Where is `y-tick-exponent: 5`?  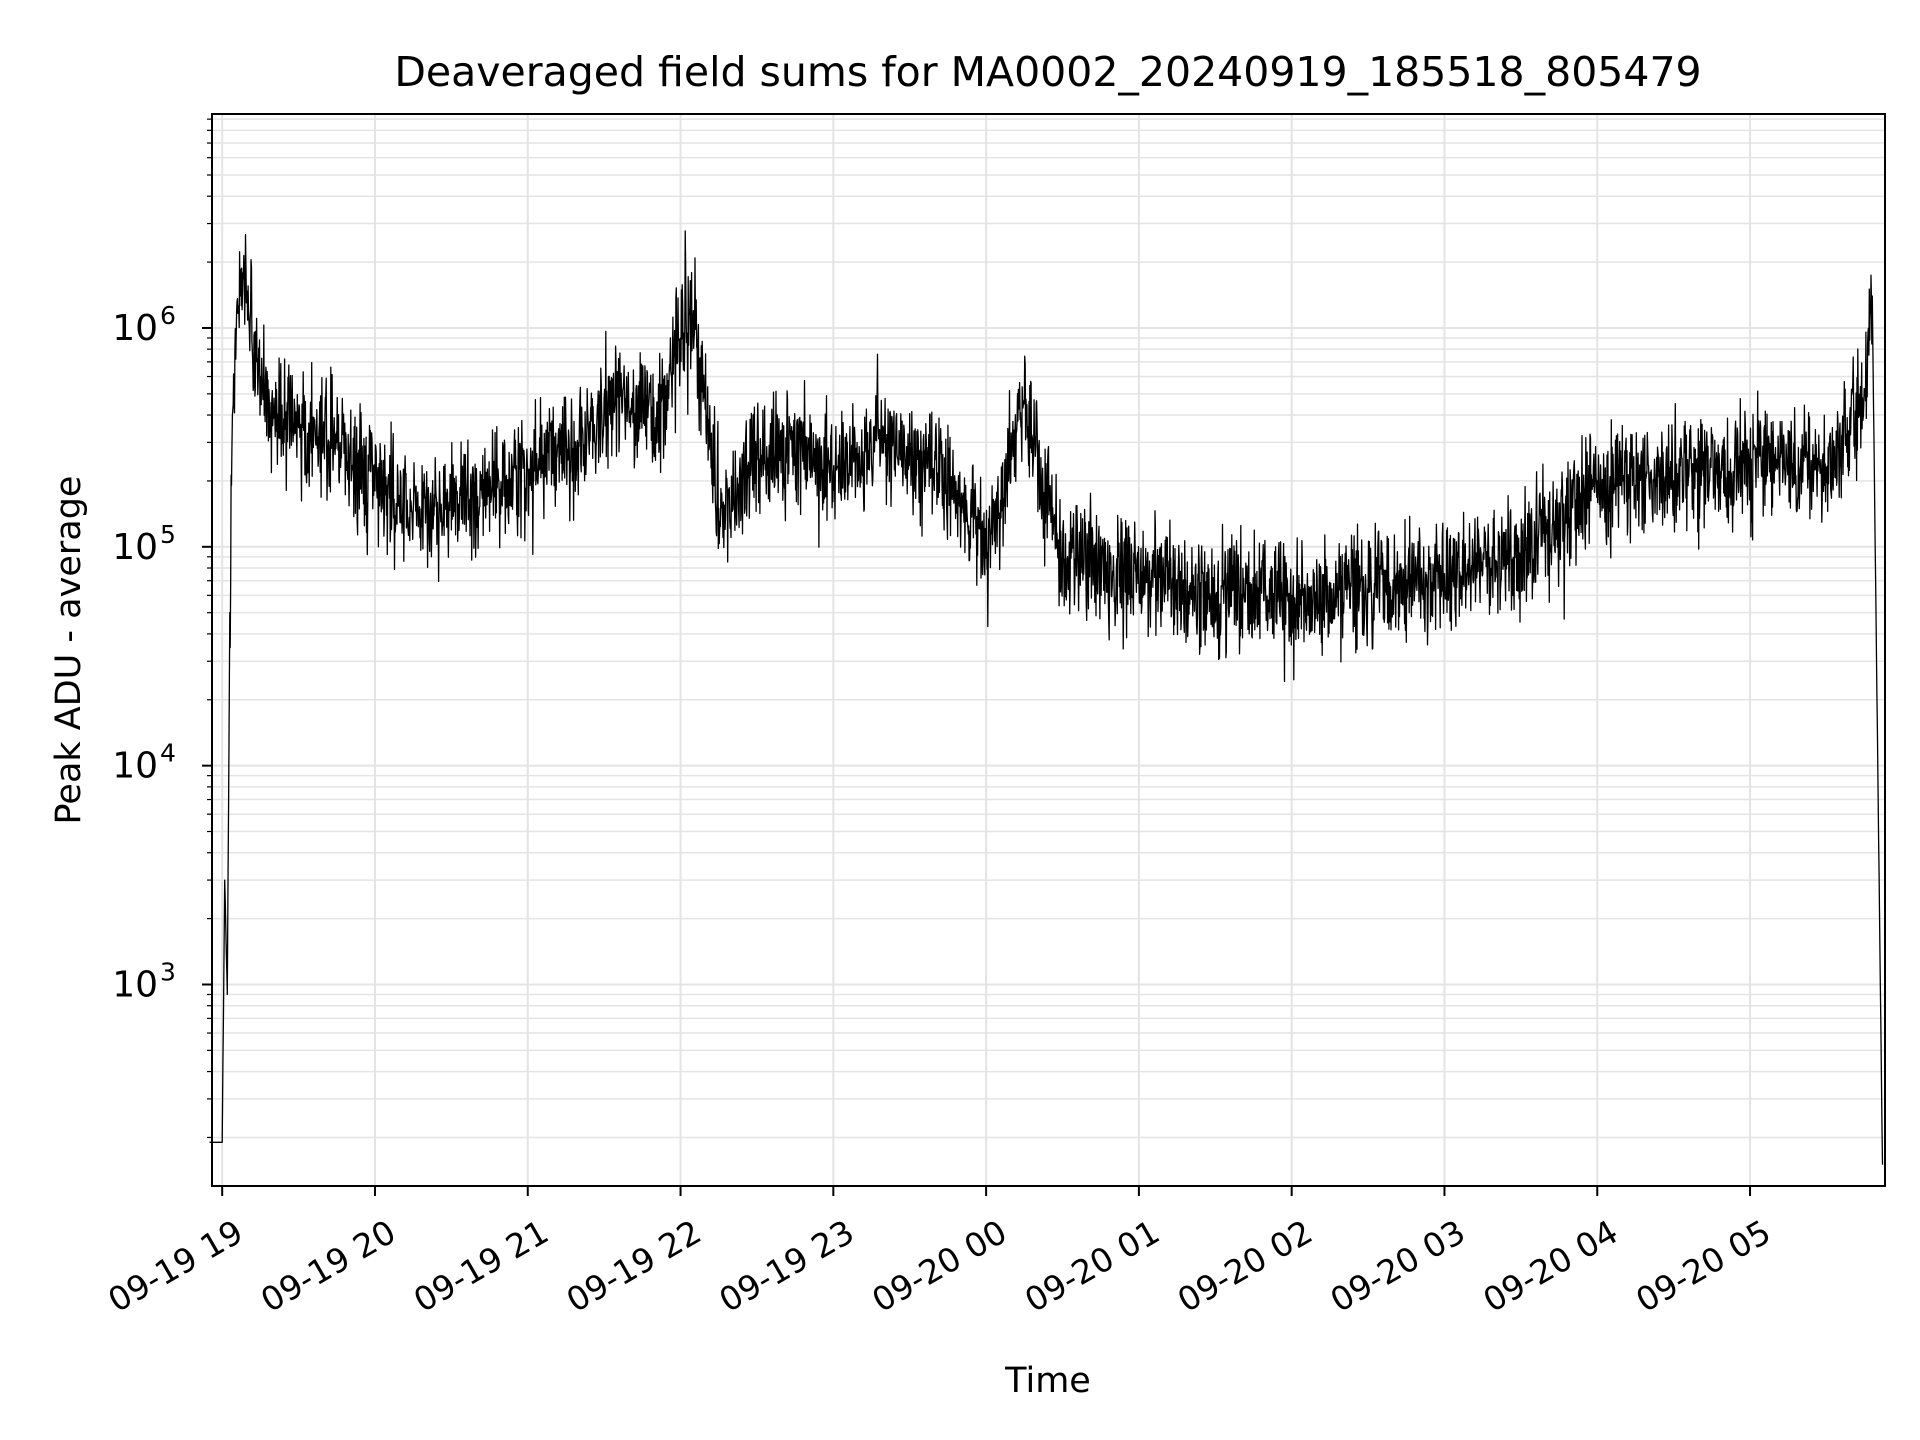 y-tick-exponent: 5 is located at coordinates (168, 534).